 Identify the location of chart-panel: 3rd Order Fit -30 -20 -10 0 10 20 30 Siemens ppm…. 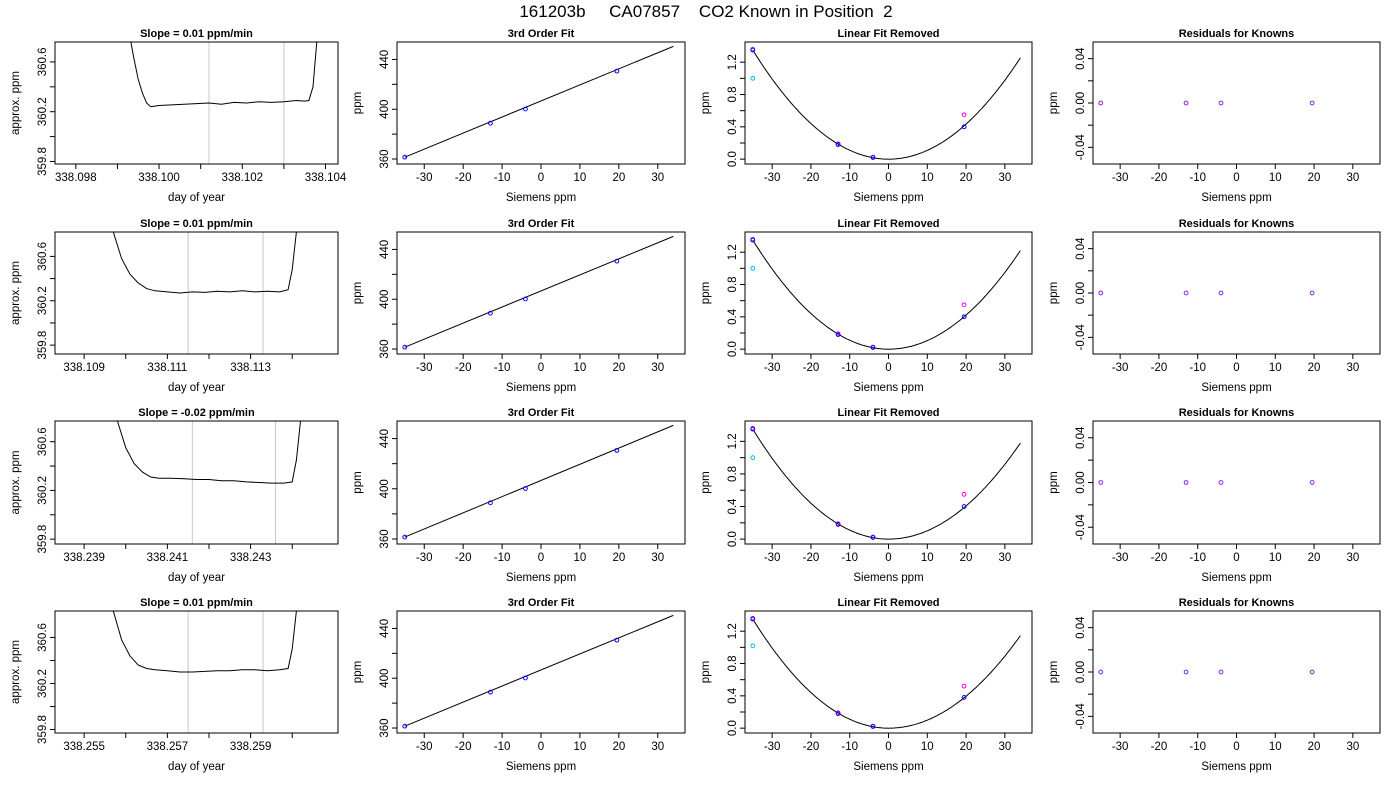
(519, 685).